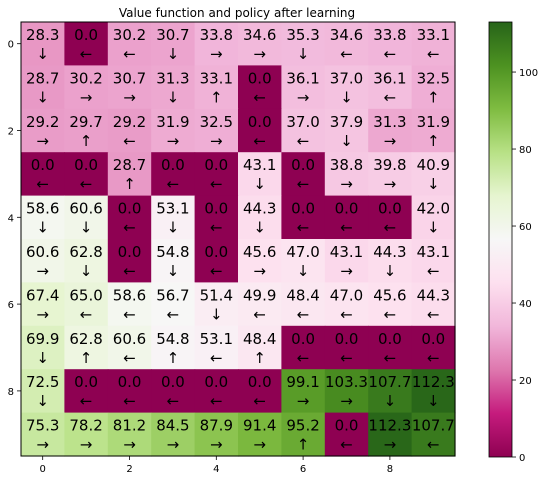 This screenshot has width=543, height=482. What do you see at coordinates (346, 122) in the screenshot?
I see `cell-value-label: 37.9` at bounding box center [346, 122].